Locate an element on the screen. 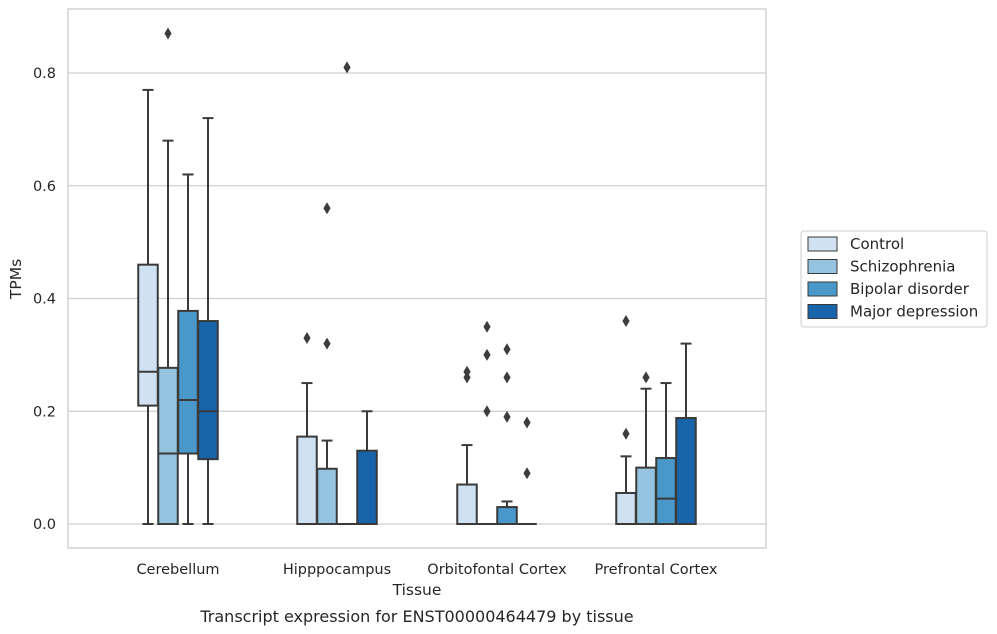  legend-label: Schizophrenia is located at coordinates (902, 267).